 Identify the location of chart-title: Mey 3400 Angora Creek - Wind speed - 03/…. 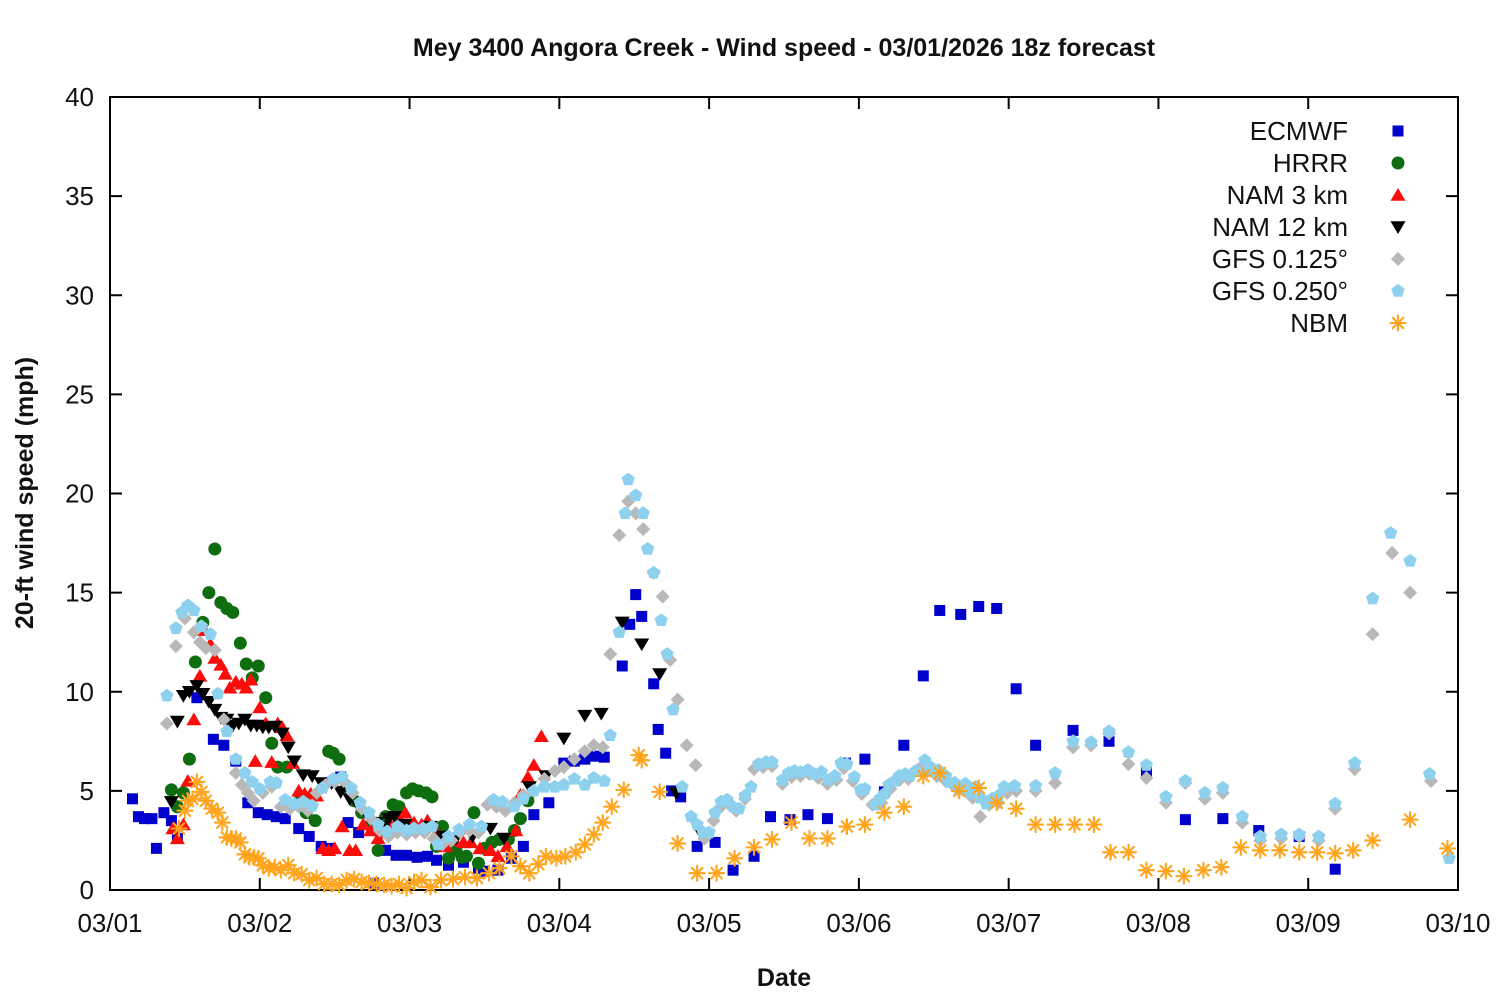
(784, 48).